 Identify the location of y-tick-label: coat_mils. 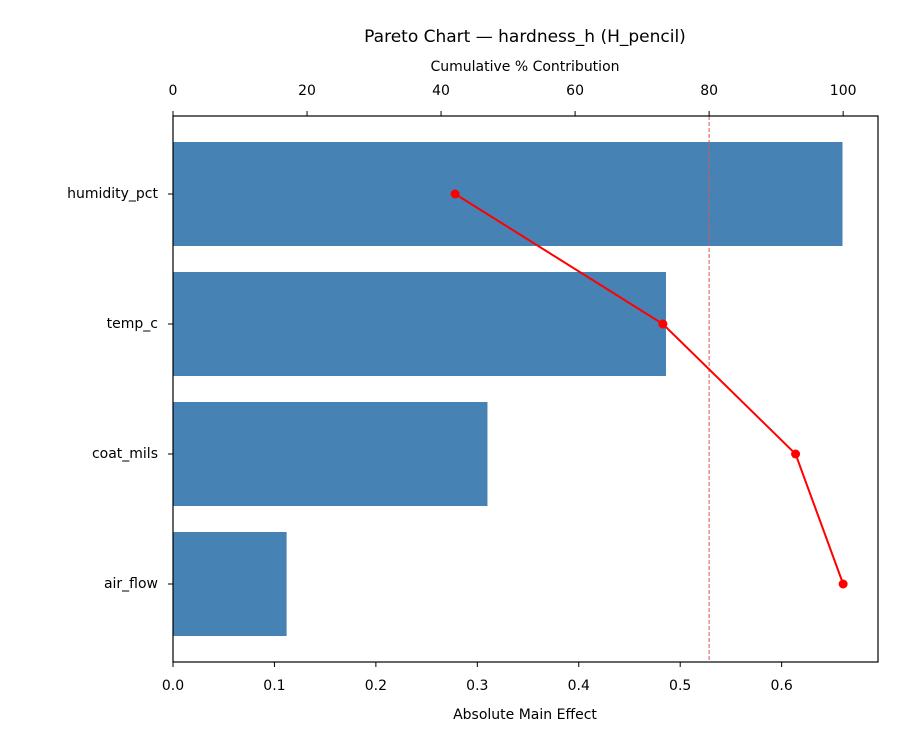
(125, 454).